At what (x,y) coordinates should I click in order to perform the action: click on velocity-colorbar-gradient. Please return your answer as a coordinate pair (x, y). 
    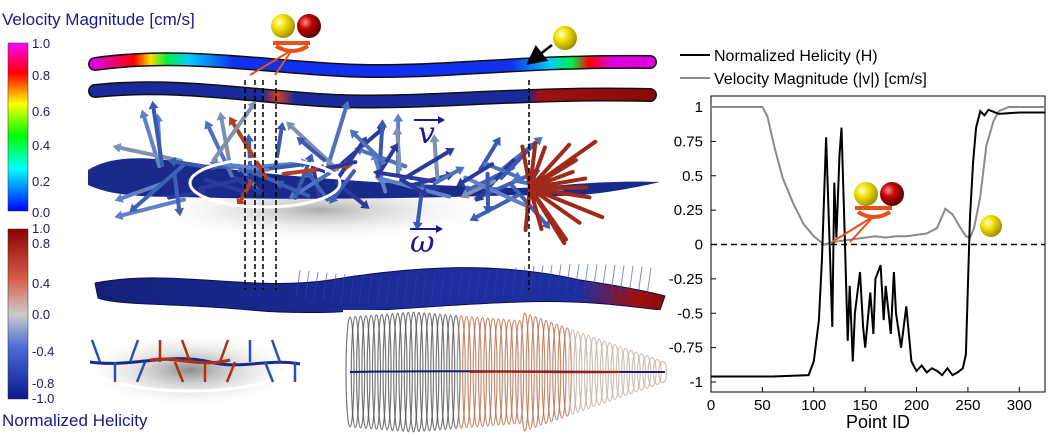
    Looking at the image, I should click on (18, 127).